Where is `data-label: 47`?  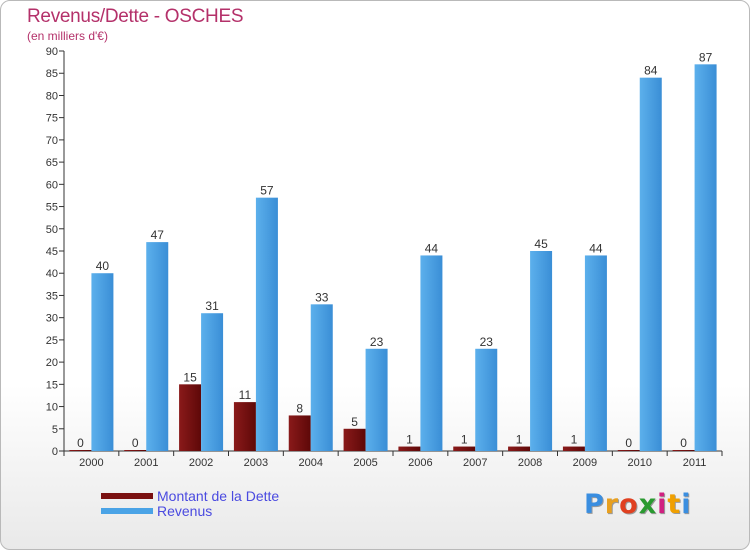
data-label: 47 is located at coordinates (158, 235).